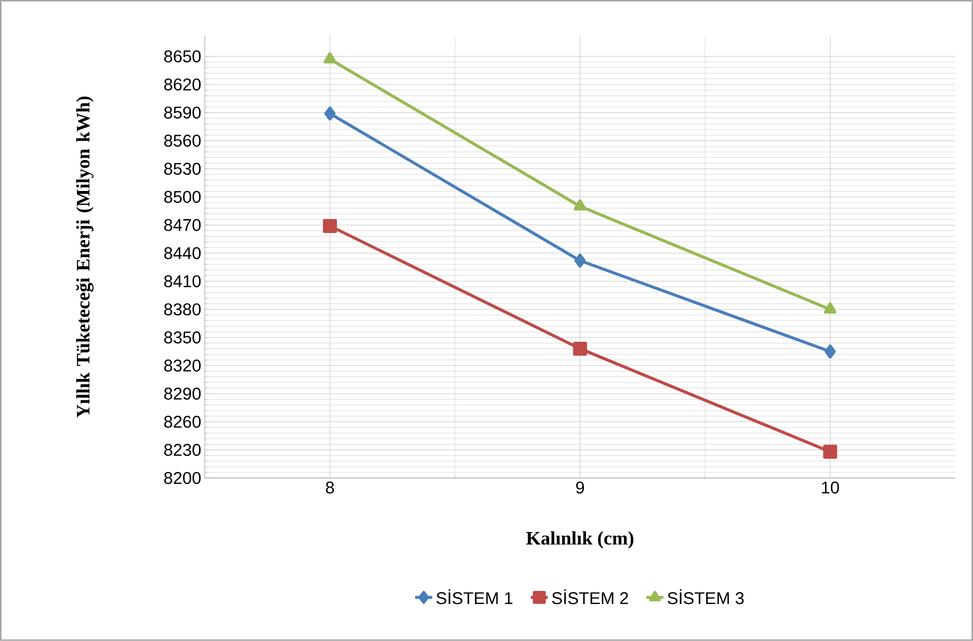 Image resolution: width=973 pixels, height=641 pixels. I want to click on x-tick-label: 9, so click(580, 488).